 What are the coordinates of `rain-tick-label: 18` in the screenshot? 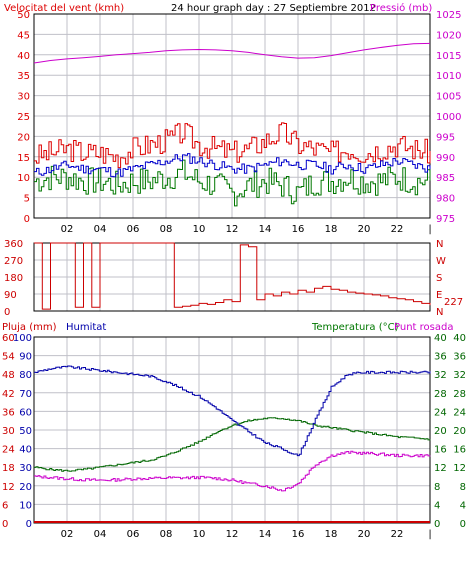 It's located at (8, 468).